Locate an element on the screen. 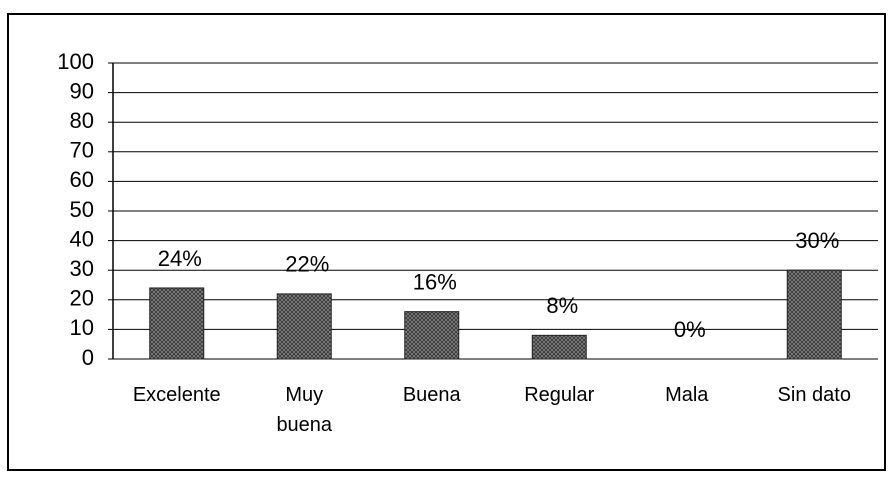 This screenshot has width=893, height=478. x-tick-label: Sin dato is located at coordinates (814, 395).